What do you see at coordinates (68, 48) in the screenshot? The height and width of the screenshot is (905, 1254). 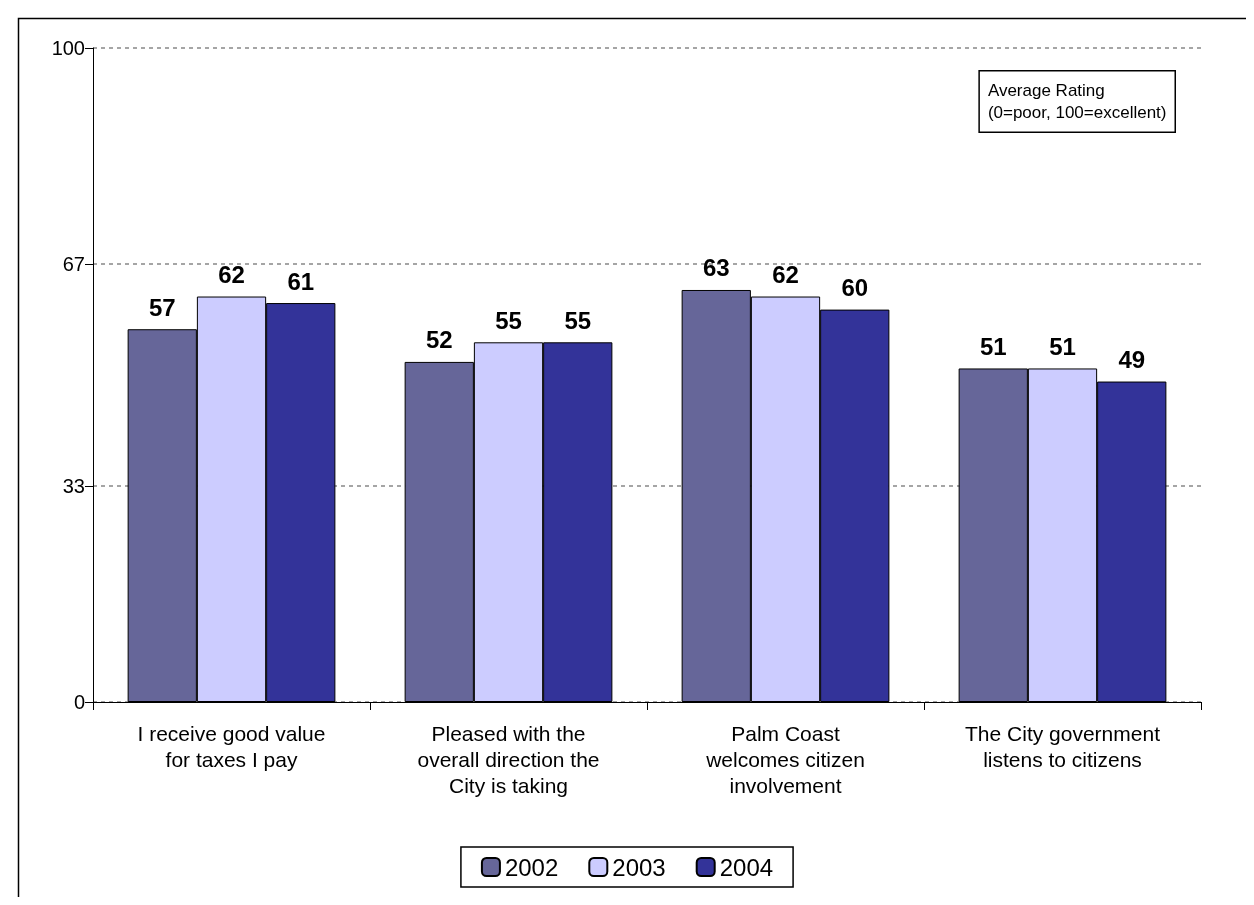 I see `y-tick-label: 100` at bounding box center [68, 48].